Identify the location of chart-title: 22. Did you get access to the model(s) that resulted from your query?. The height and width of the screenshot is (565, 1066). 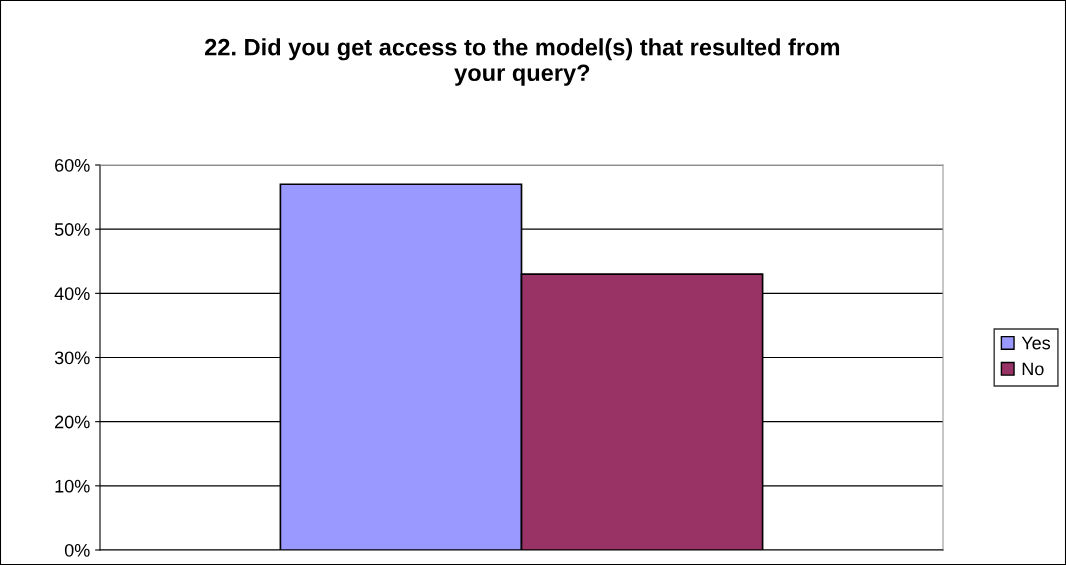
(522, 62).